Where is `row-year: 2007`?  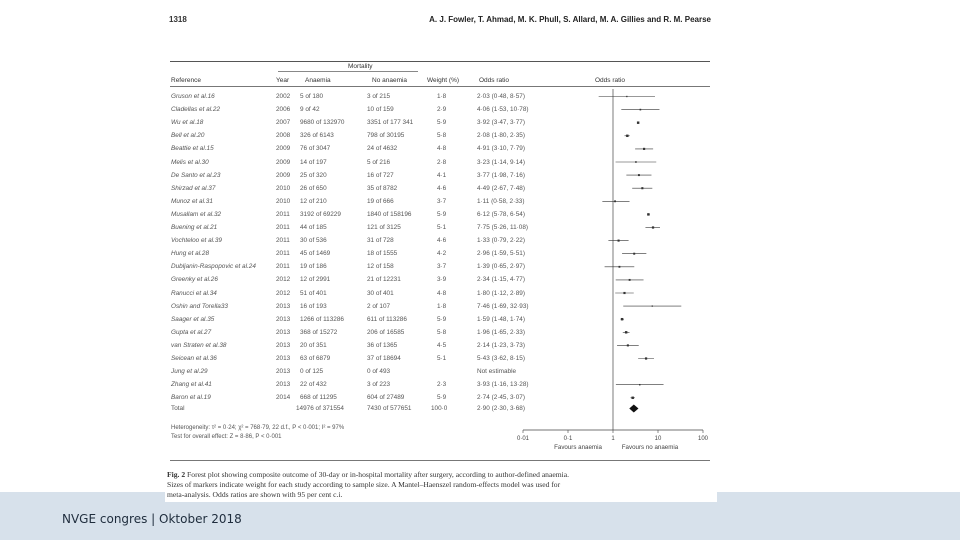
row-year: 2007 is located at coordinates (283, 123).